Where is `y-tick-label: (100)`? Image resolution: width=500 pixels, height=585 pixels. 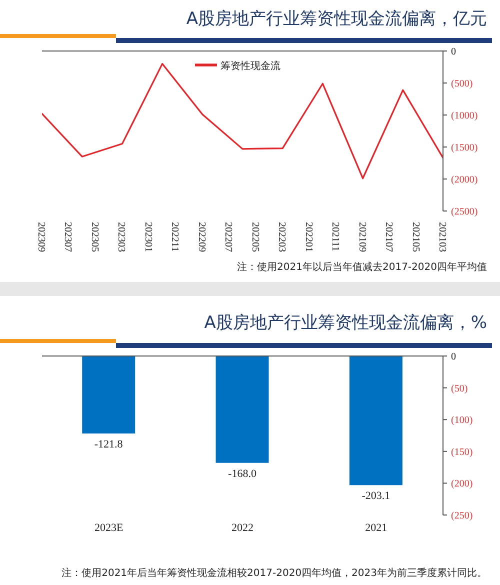 y-tick-label: (100) is located at coordinates (462, 420).